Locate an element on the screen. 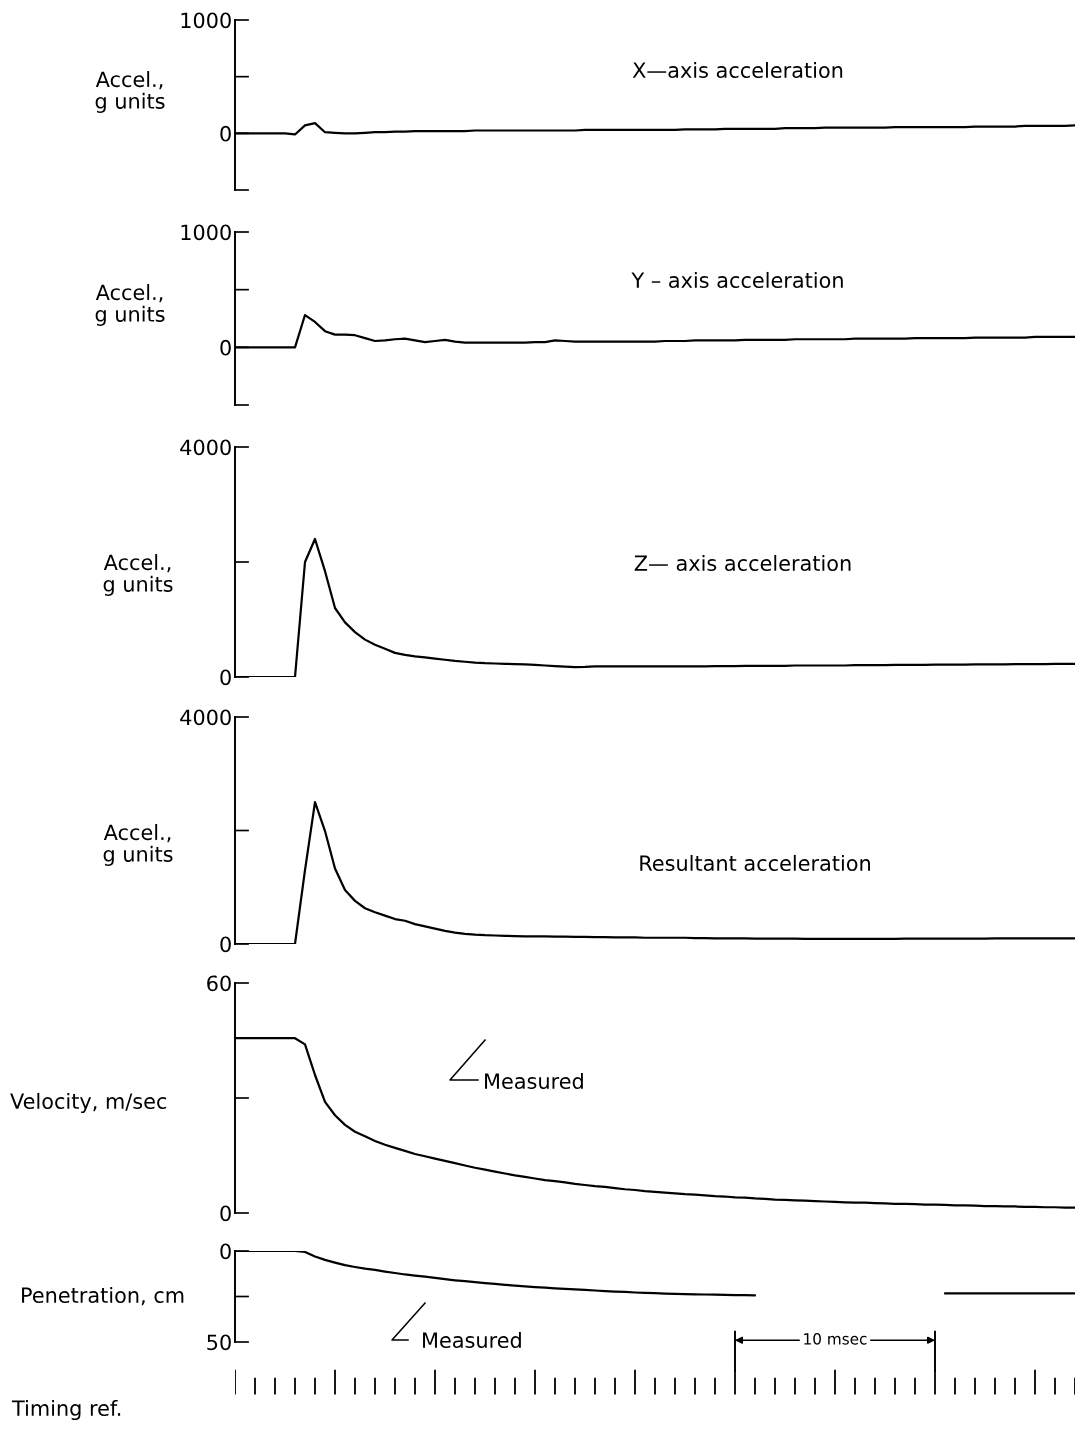 Image resolution: width=1083 pixels, height=1429 pixels. text: Resultant acceleration is located at coordinates (755, 863).